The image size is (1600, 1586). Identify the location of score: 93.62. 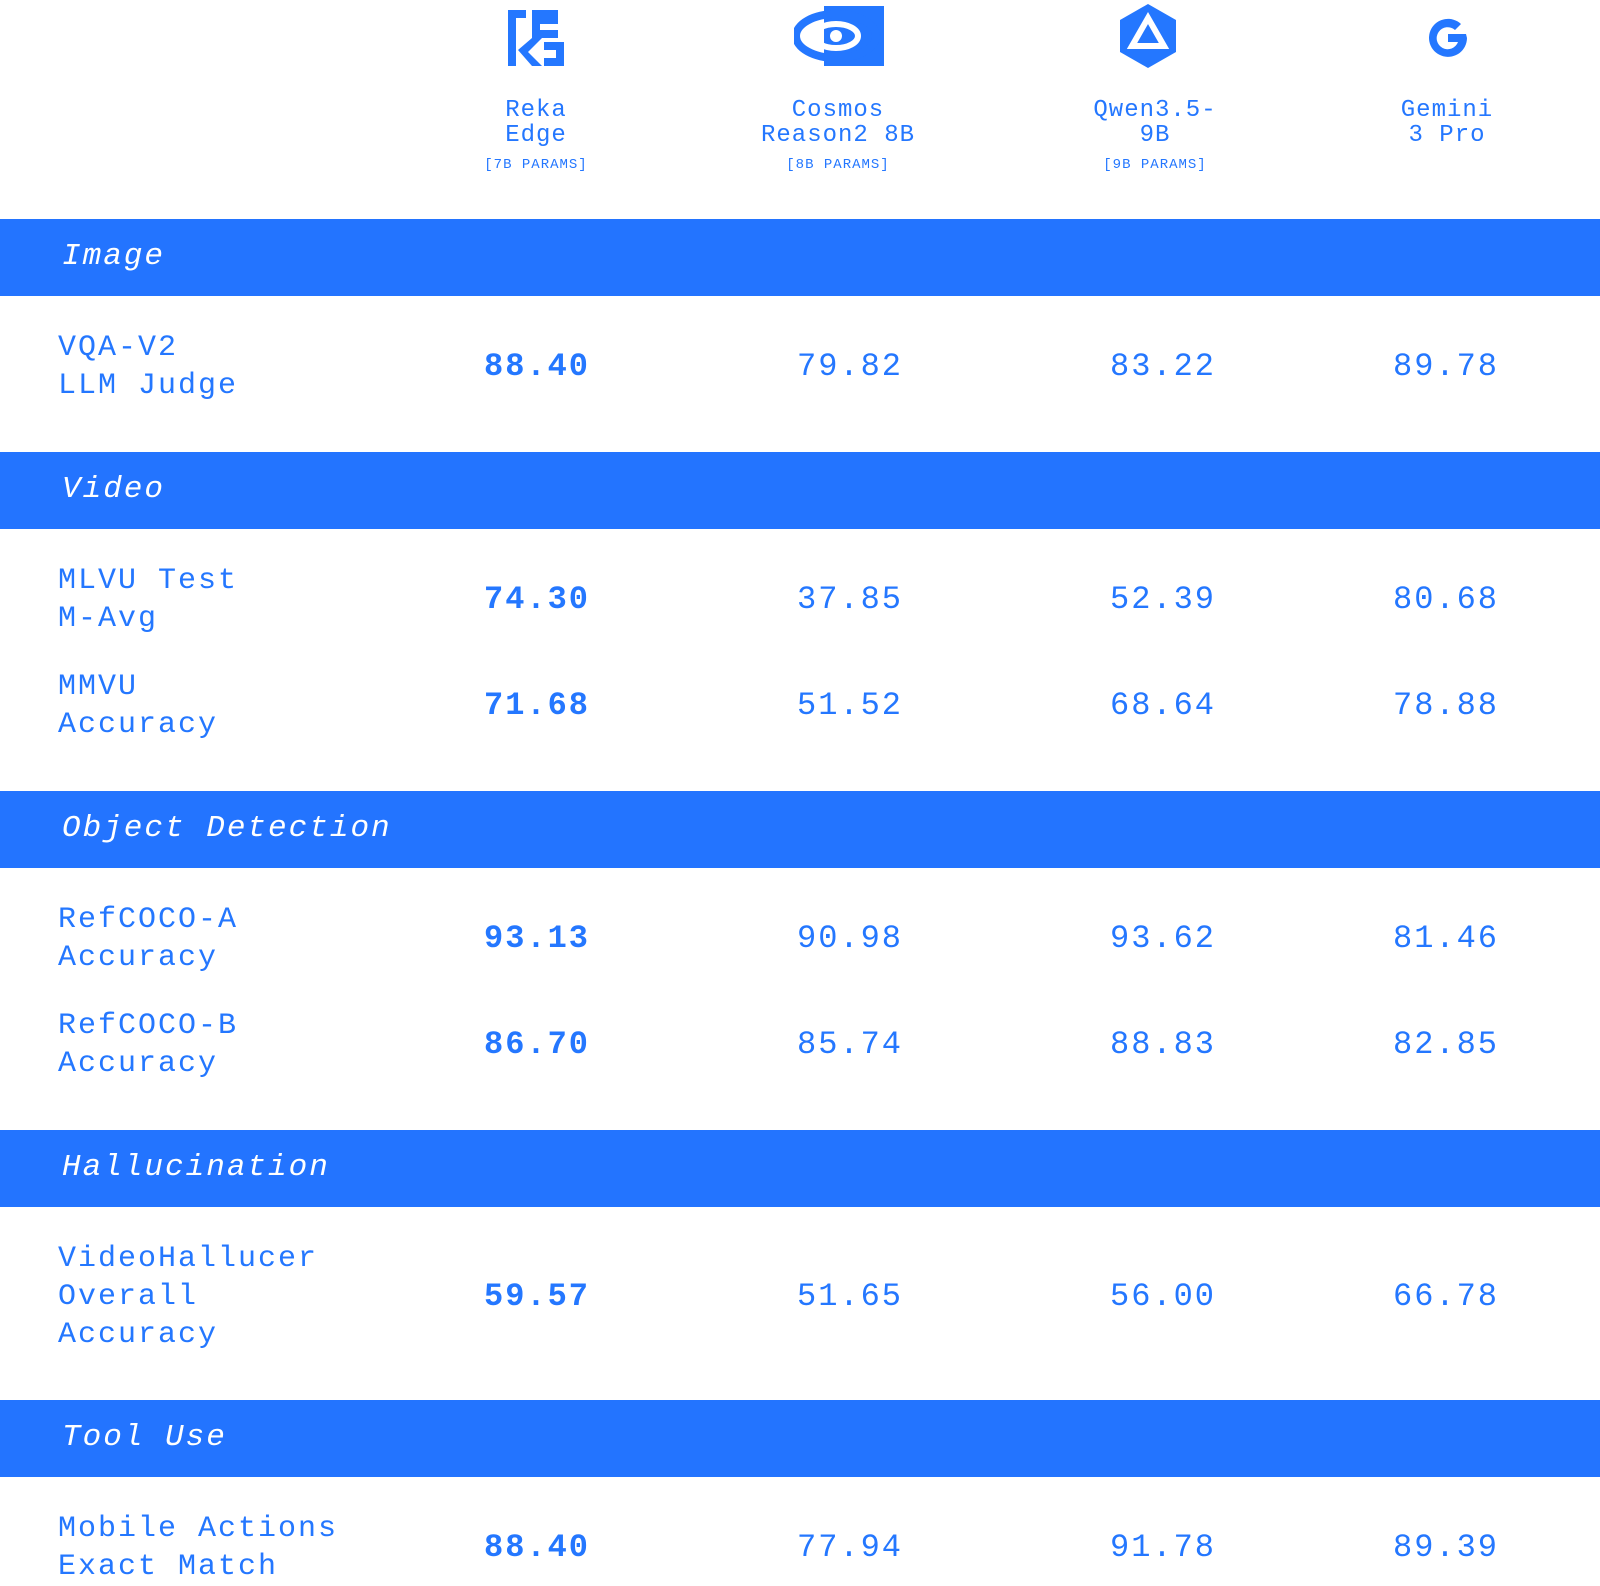
(1162, 938).